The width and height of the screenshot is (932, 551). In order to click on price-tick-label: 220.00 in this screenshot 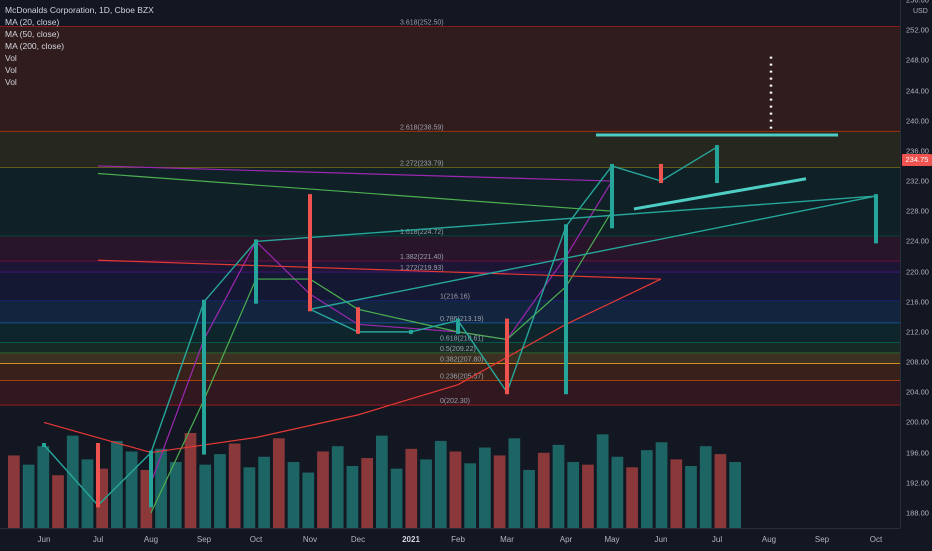, I will do `click(917, 272)`.